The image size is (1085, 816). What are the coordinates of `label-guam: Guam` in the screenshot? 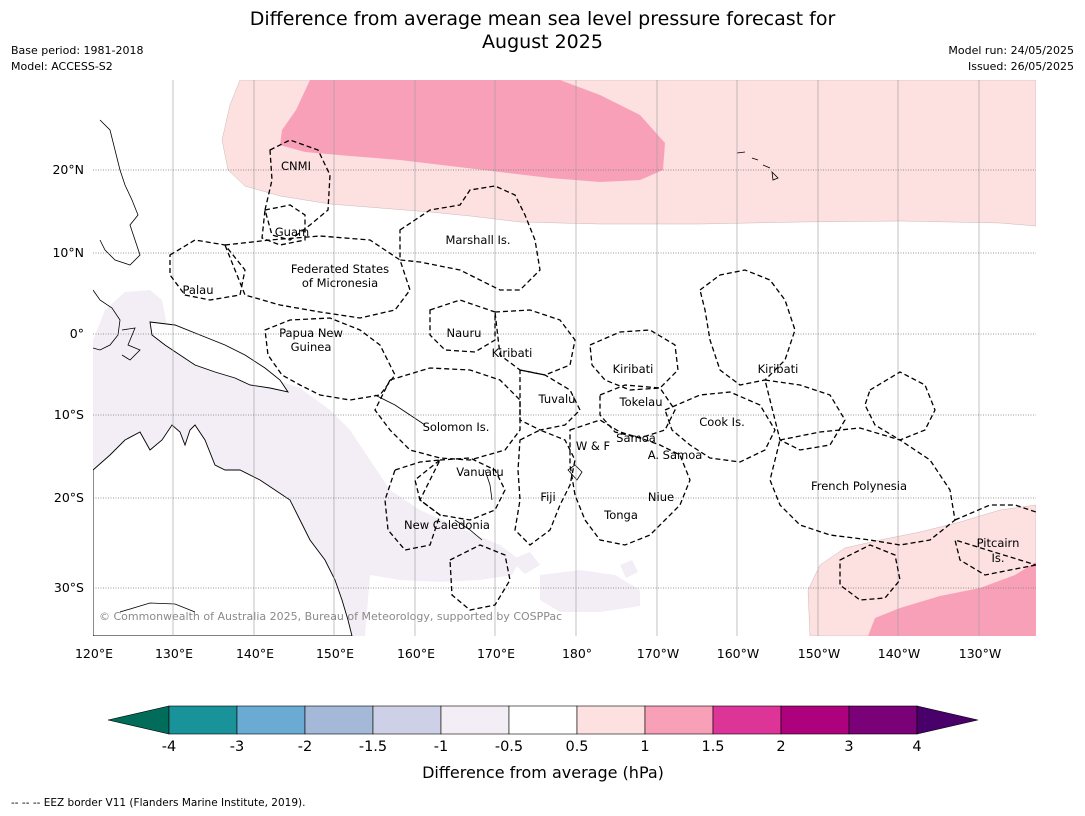 It's located at (292, 232).